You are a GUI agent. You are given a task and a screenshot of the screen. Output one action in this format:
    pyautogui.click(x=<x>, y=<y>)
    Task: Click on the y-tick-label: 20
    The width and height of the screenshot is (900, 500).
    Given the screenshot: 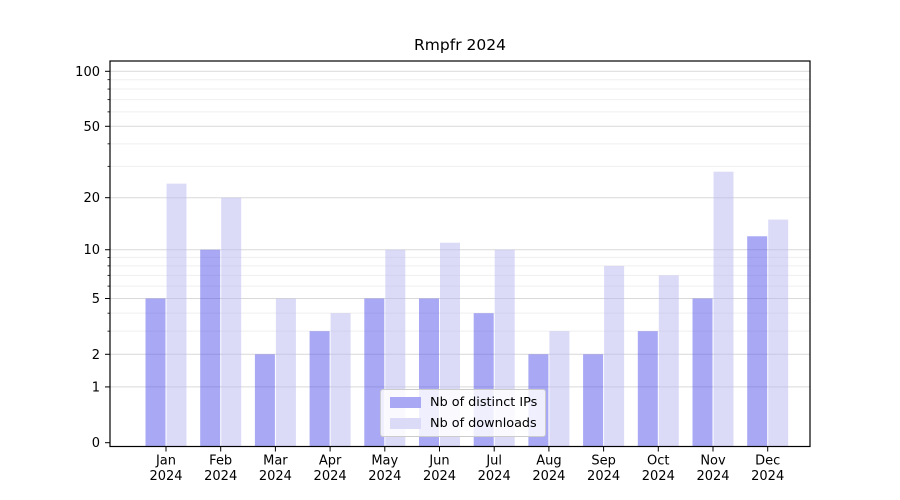 What is the action you would take?
    pyautogui.click(x=91, y=198)
    